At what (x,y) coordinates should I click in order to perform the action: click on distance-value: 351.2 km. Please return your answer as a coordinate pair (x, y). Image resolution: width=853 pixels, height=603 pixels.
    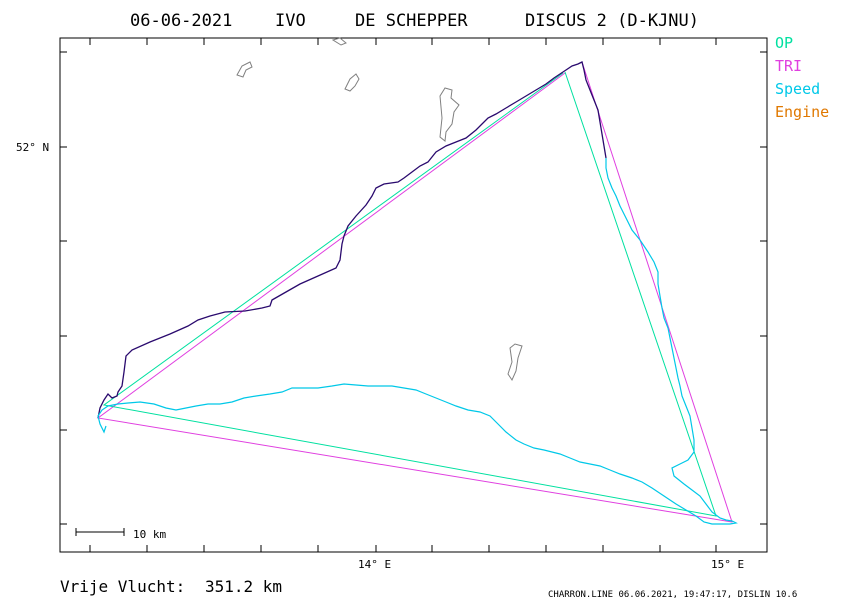
    Looking at the image, I should click on (243, 586).